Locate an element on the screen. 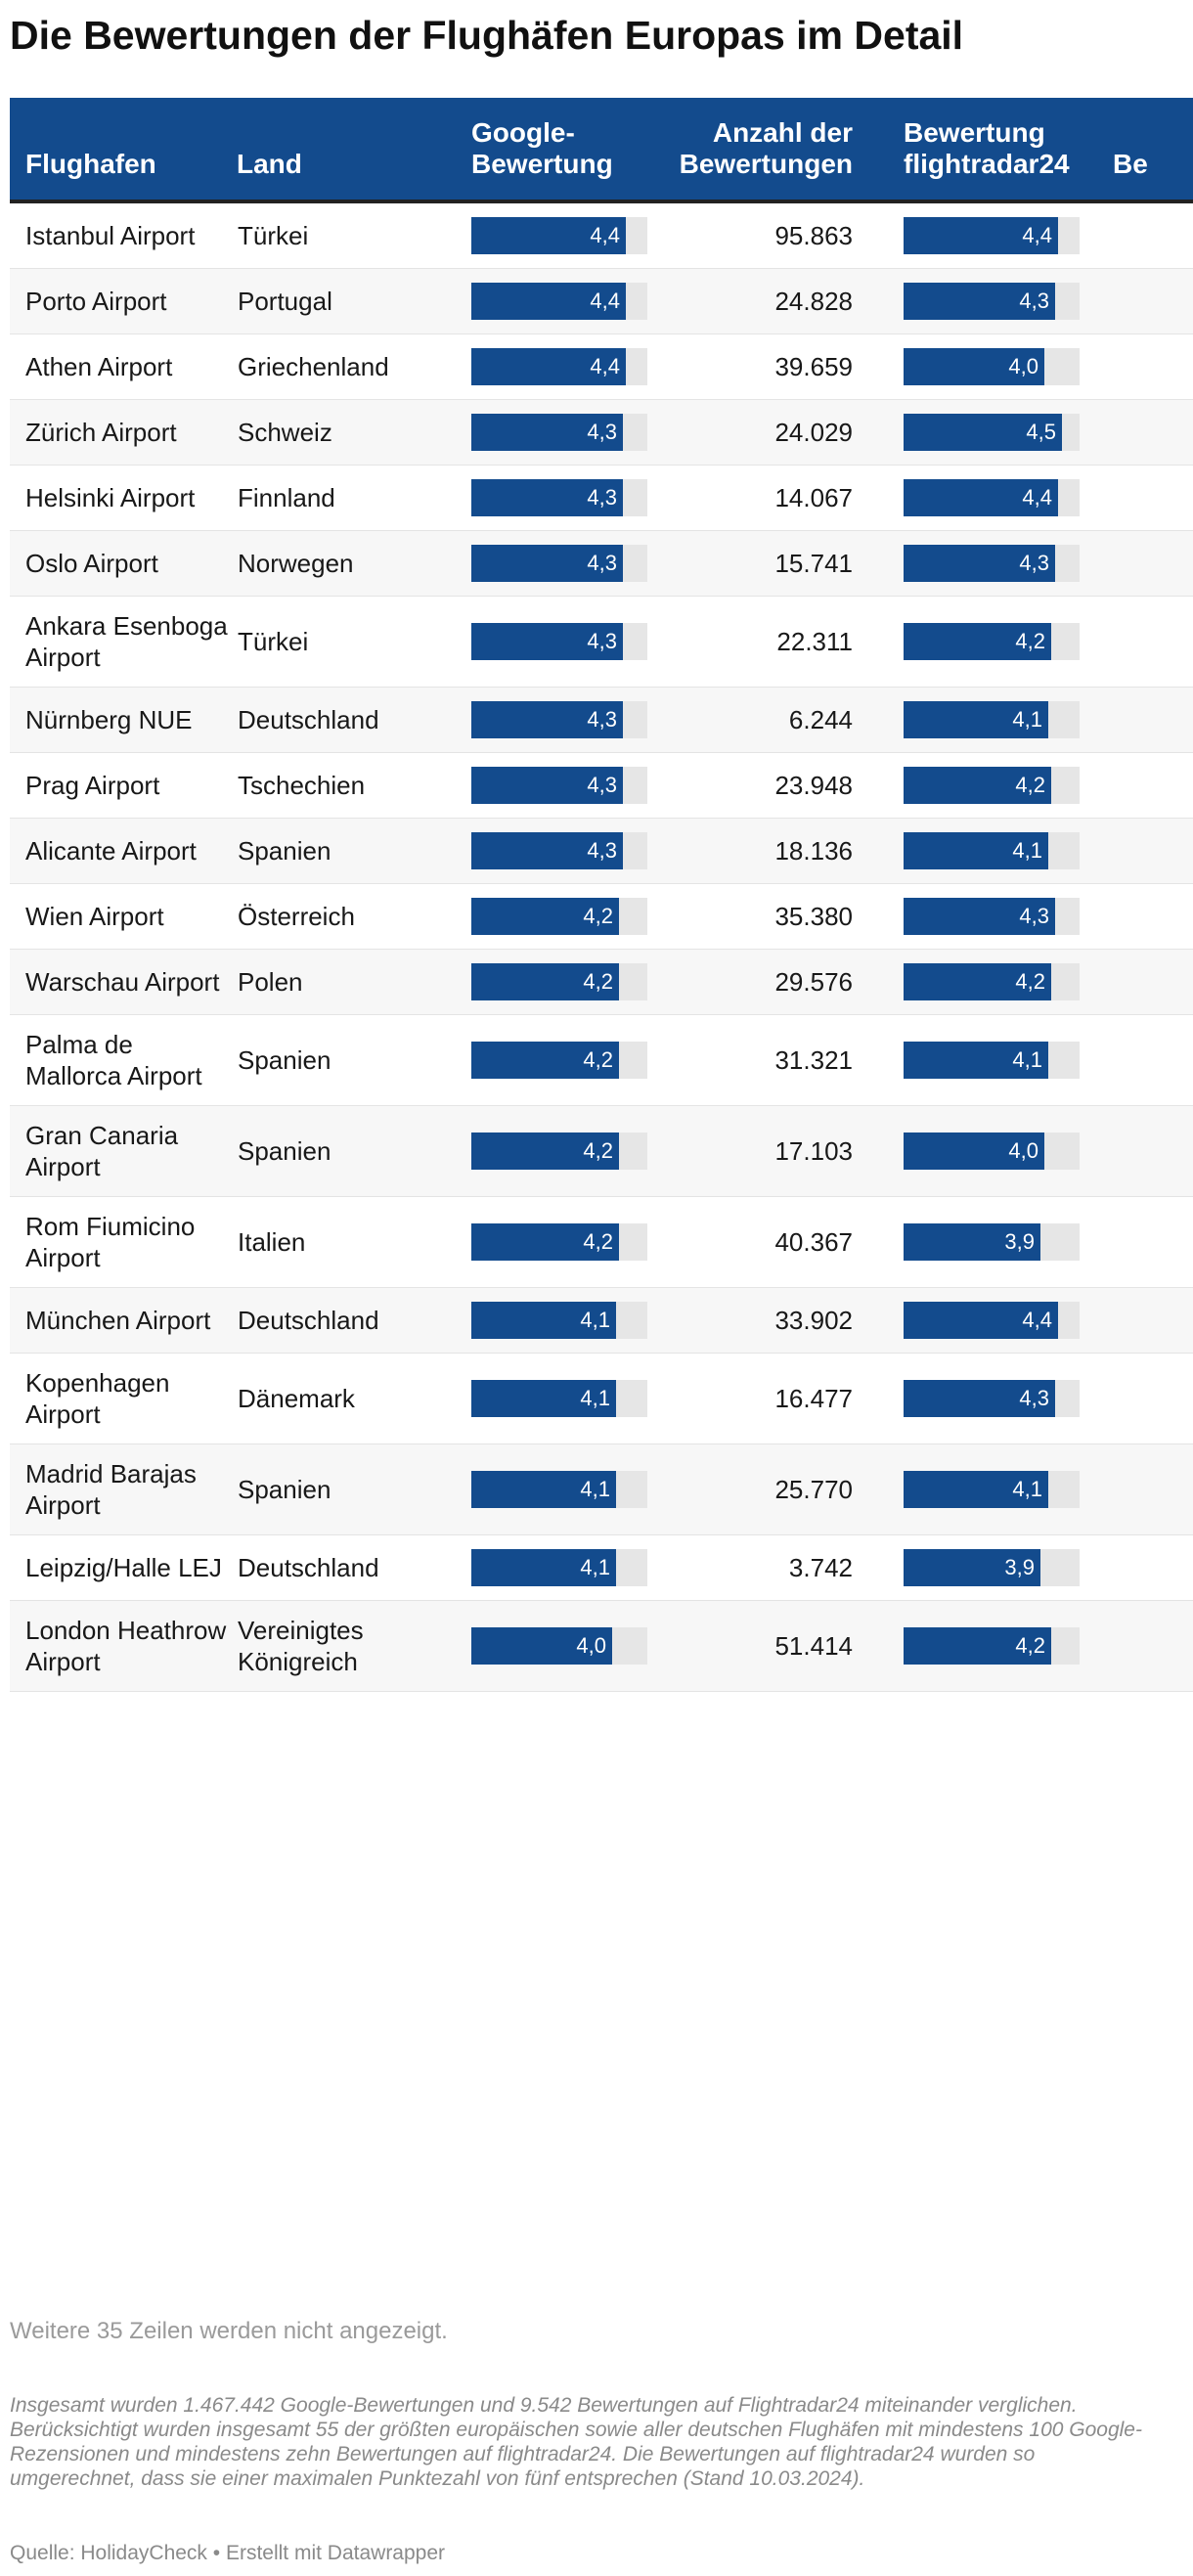 This screenshot has width=1193, height=2576. table-row: Athen Airport Griechenland 4,4 39.659 4,0 is located at coordinates (602, 367).